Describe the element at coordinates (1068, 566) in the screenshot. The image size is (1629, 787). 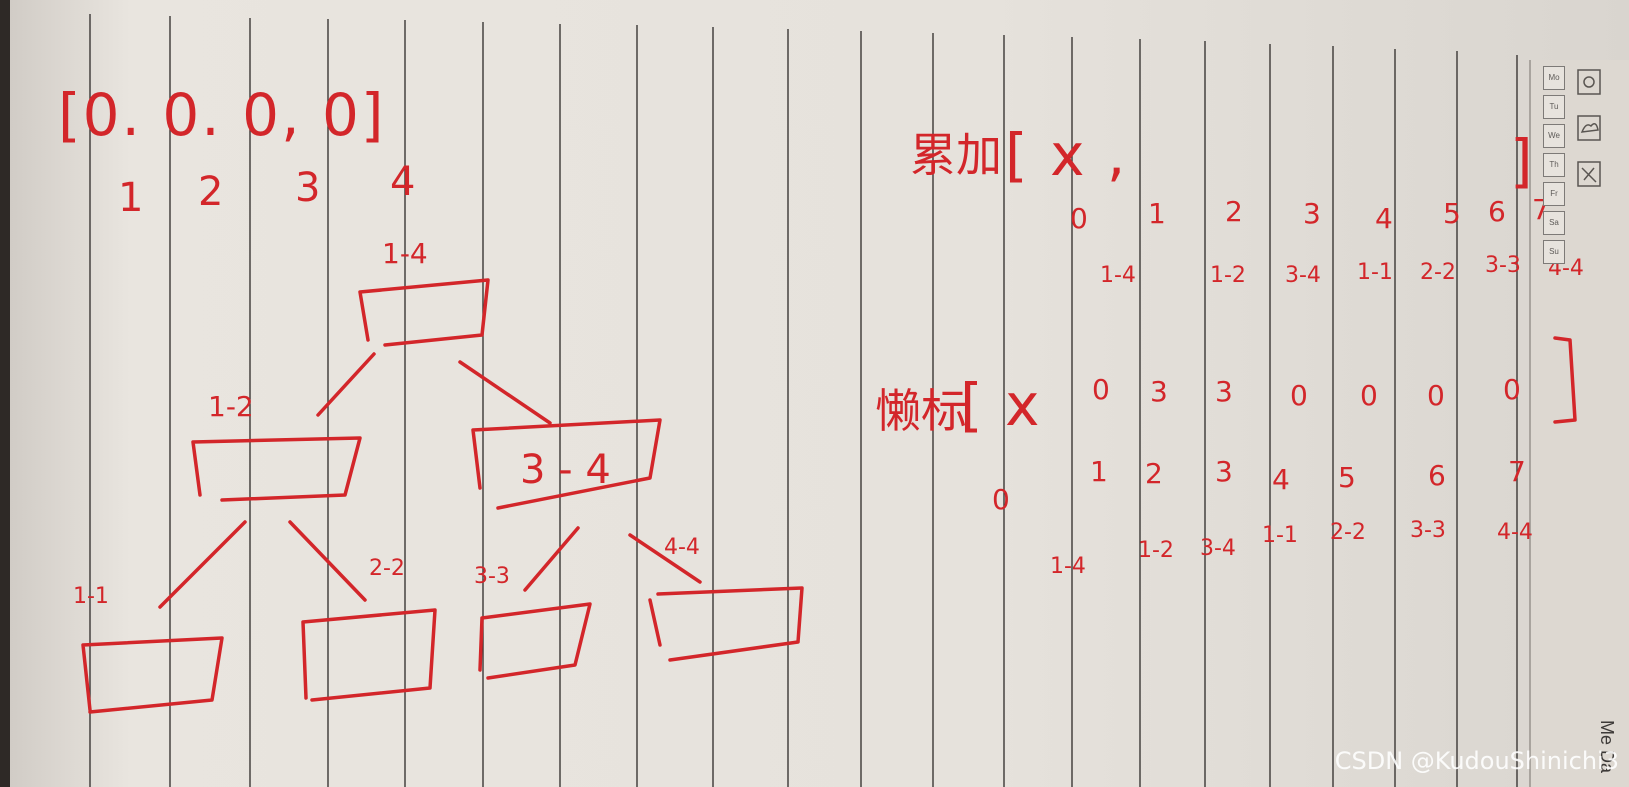
I see `lazy-range-1: 1-4` at that location.